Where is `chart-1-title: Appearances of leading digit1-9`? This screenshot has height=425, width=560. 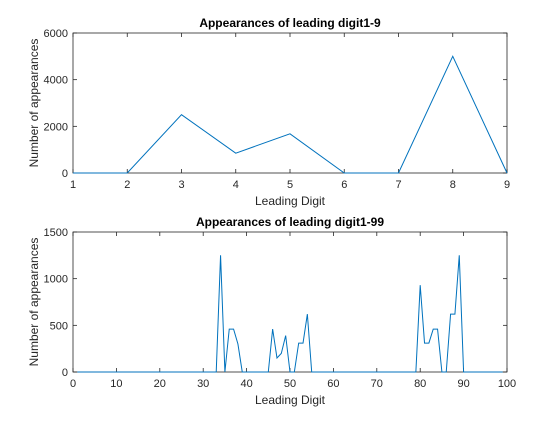 chart-1-title: Appearances of leading digit1-9 is located at coordinates (290, 23).